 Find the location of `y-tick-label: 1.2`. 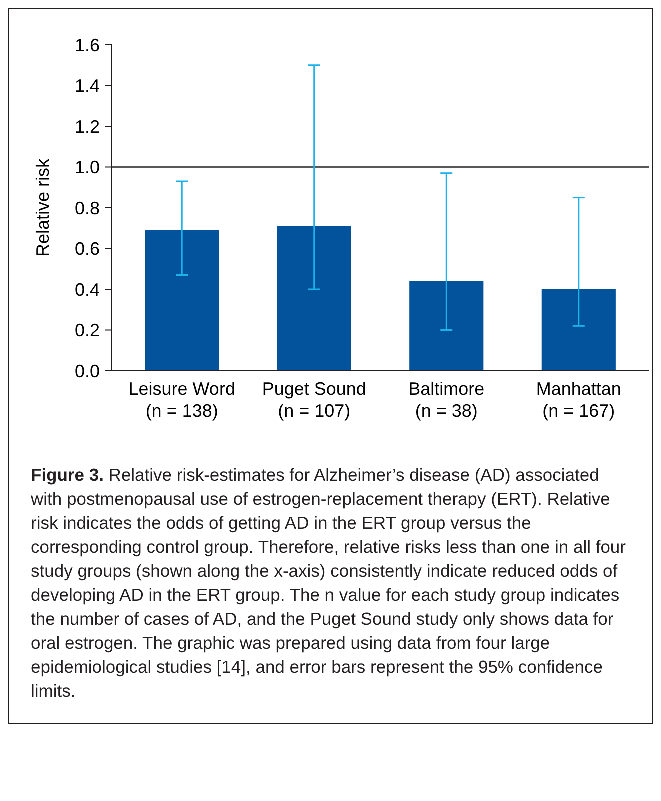

y-tick-label: 1.2 is located at coordinates (87, 126).